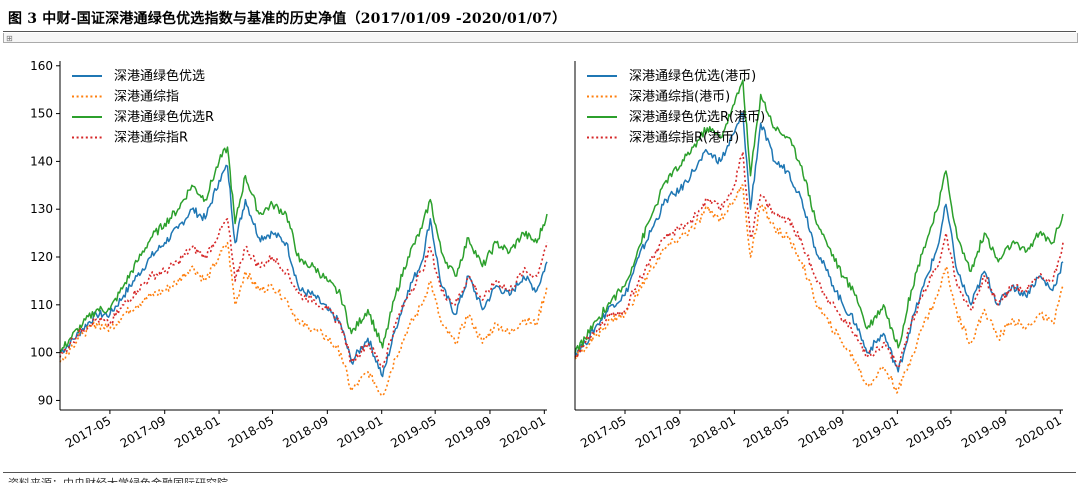 This screenshot has width=1079, height=483. What do you see at coordinates (41, 161) in the screenshot?
I see `y-tick-label: 140` at bounding box center [41, 161].